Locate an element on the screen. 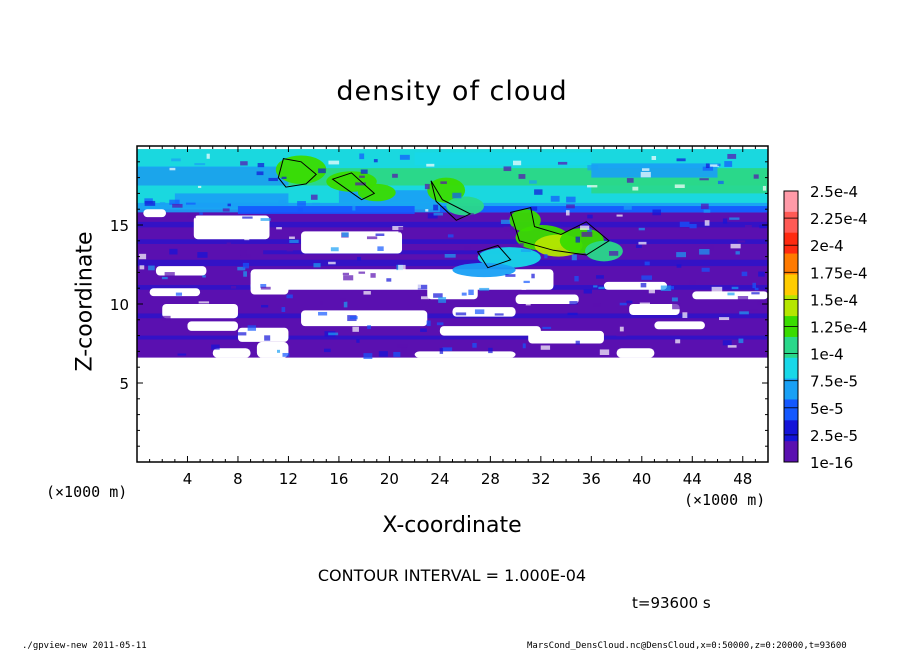  y-tick-label-15: 15 is located at coordinates (119, 226).